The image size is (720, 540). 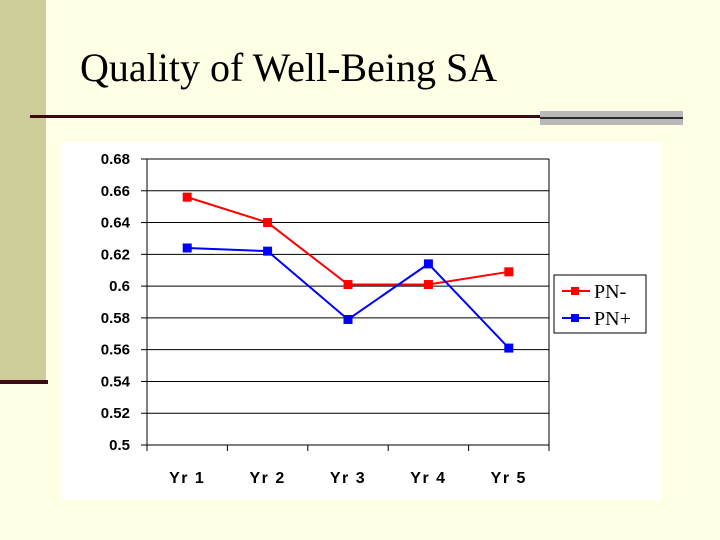 I want to click on y-tick-label: 0.54, so click(x=116, y=381).